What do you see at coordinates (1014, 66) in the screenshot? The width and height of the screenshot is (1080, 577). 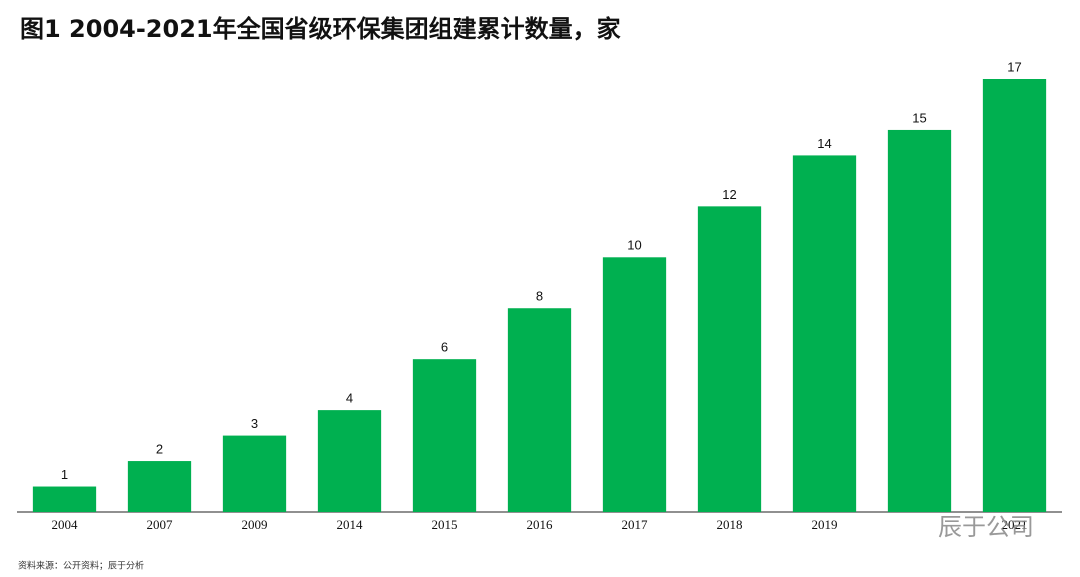 I see `value-label: 17` at bounding box center [1014, 66].